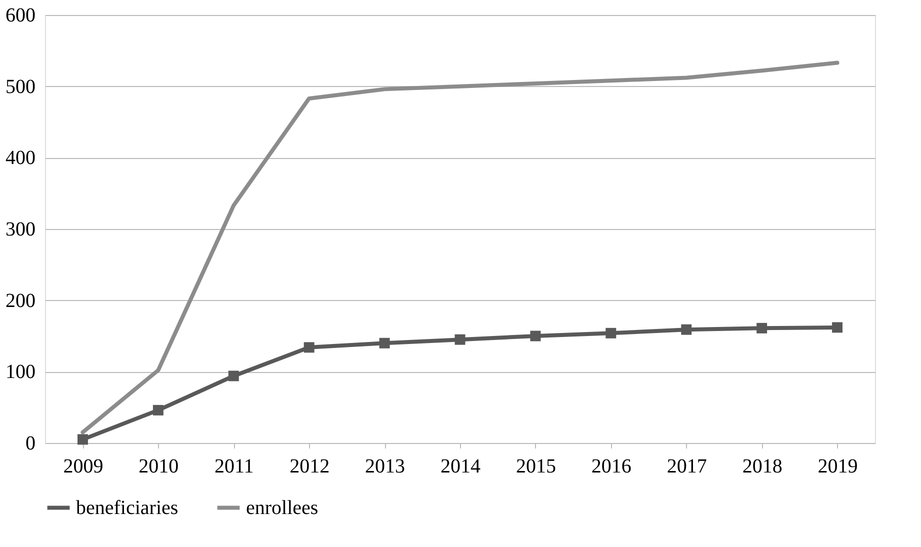  Describe the element at coordinates (21, 301) in the screenshot. I see `y-tick-label: 200` at that location.